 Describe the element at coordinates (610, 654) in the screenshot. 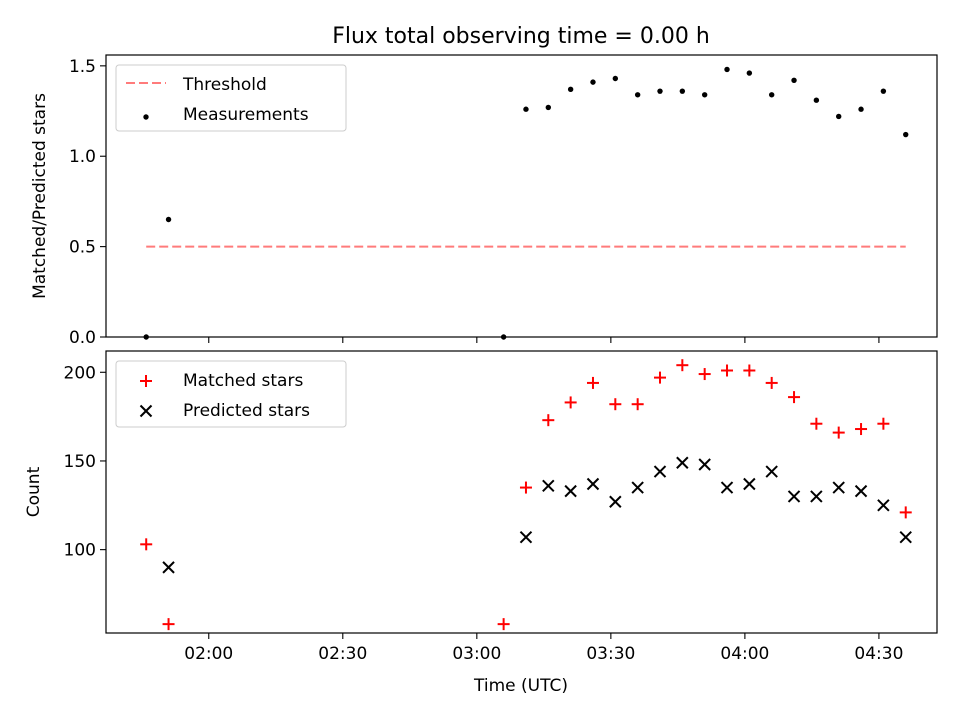

I see `x-tick-label: 03:30` at that location.